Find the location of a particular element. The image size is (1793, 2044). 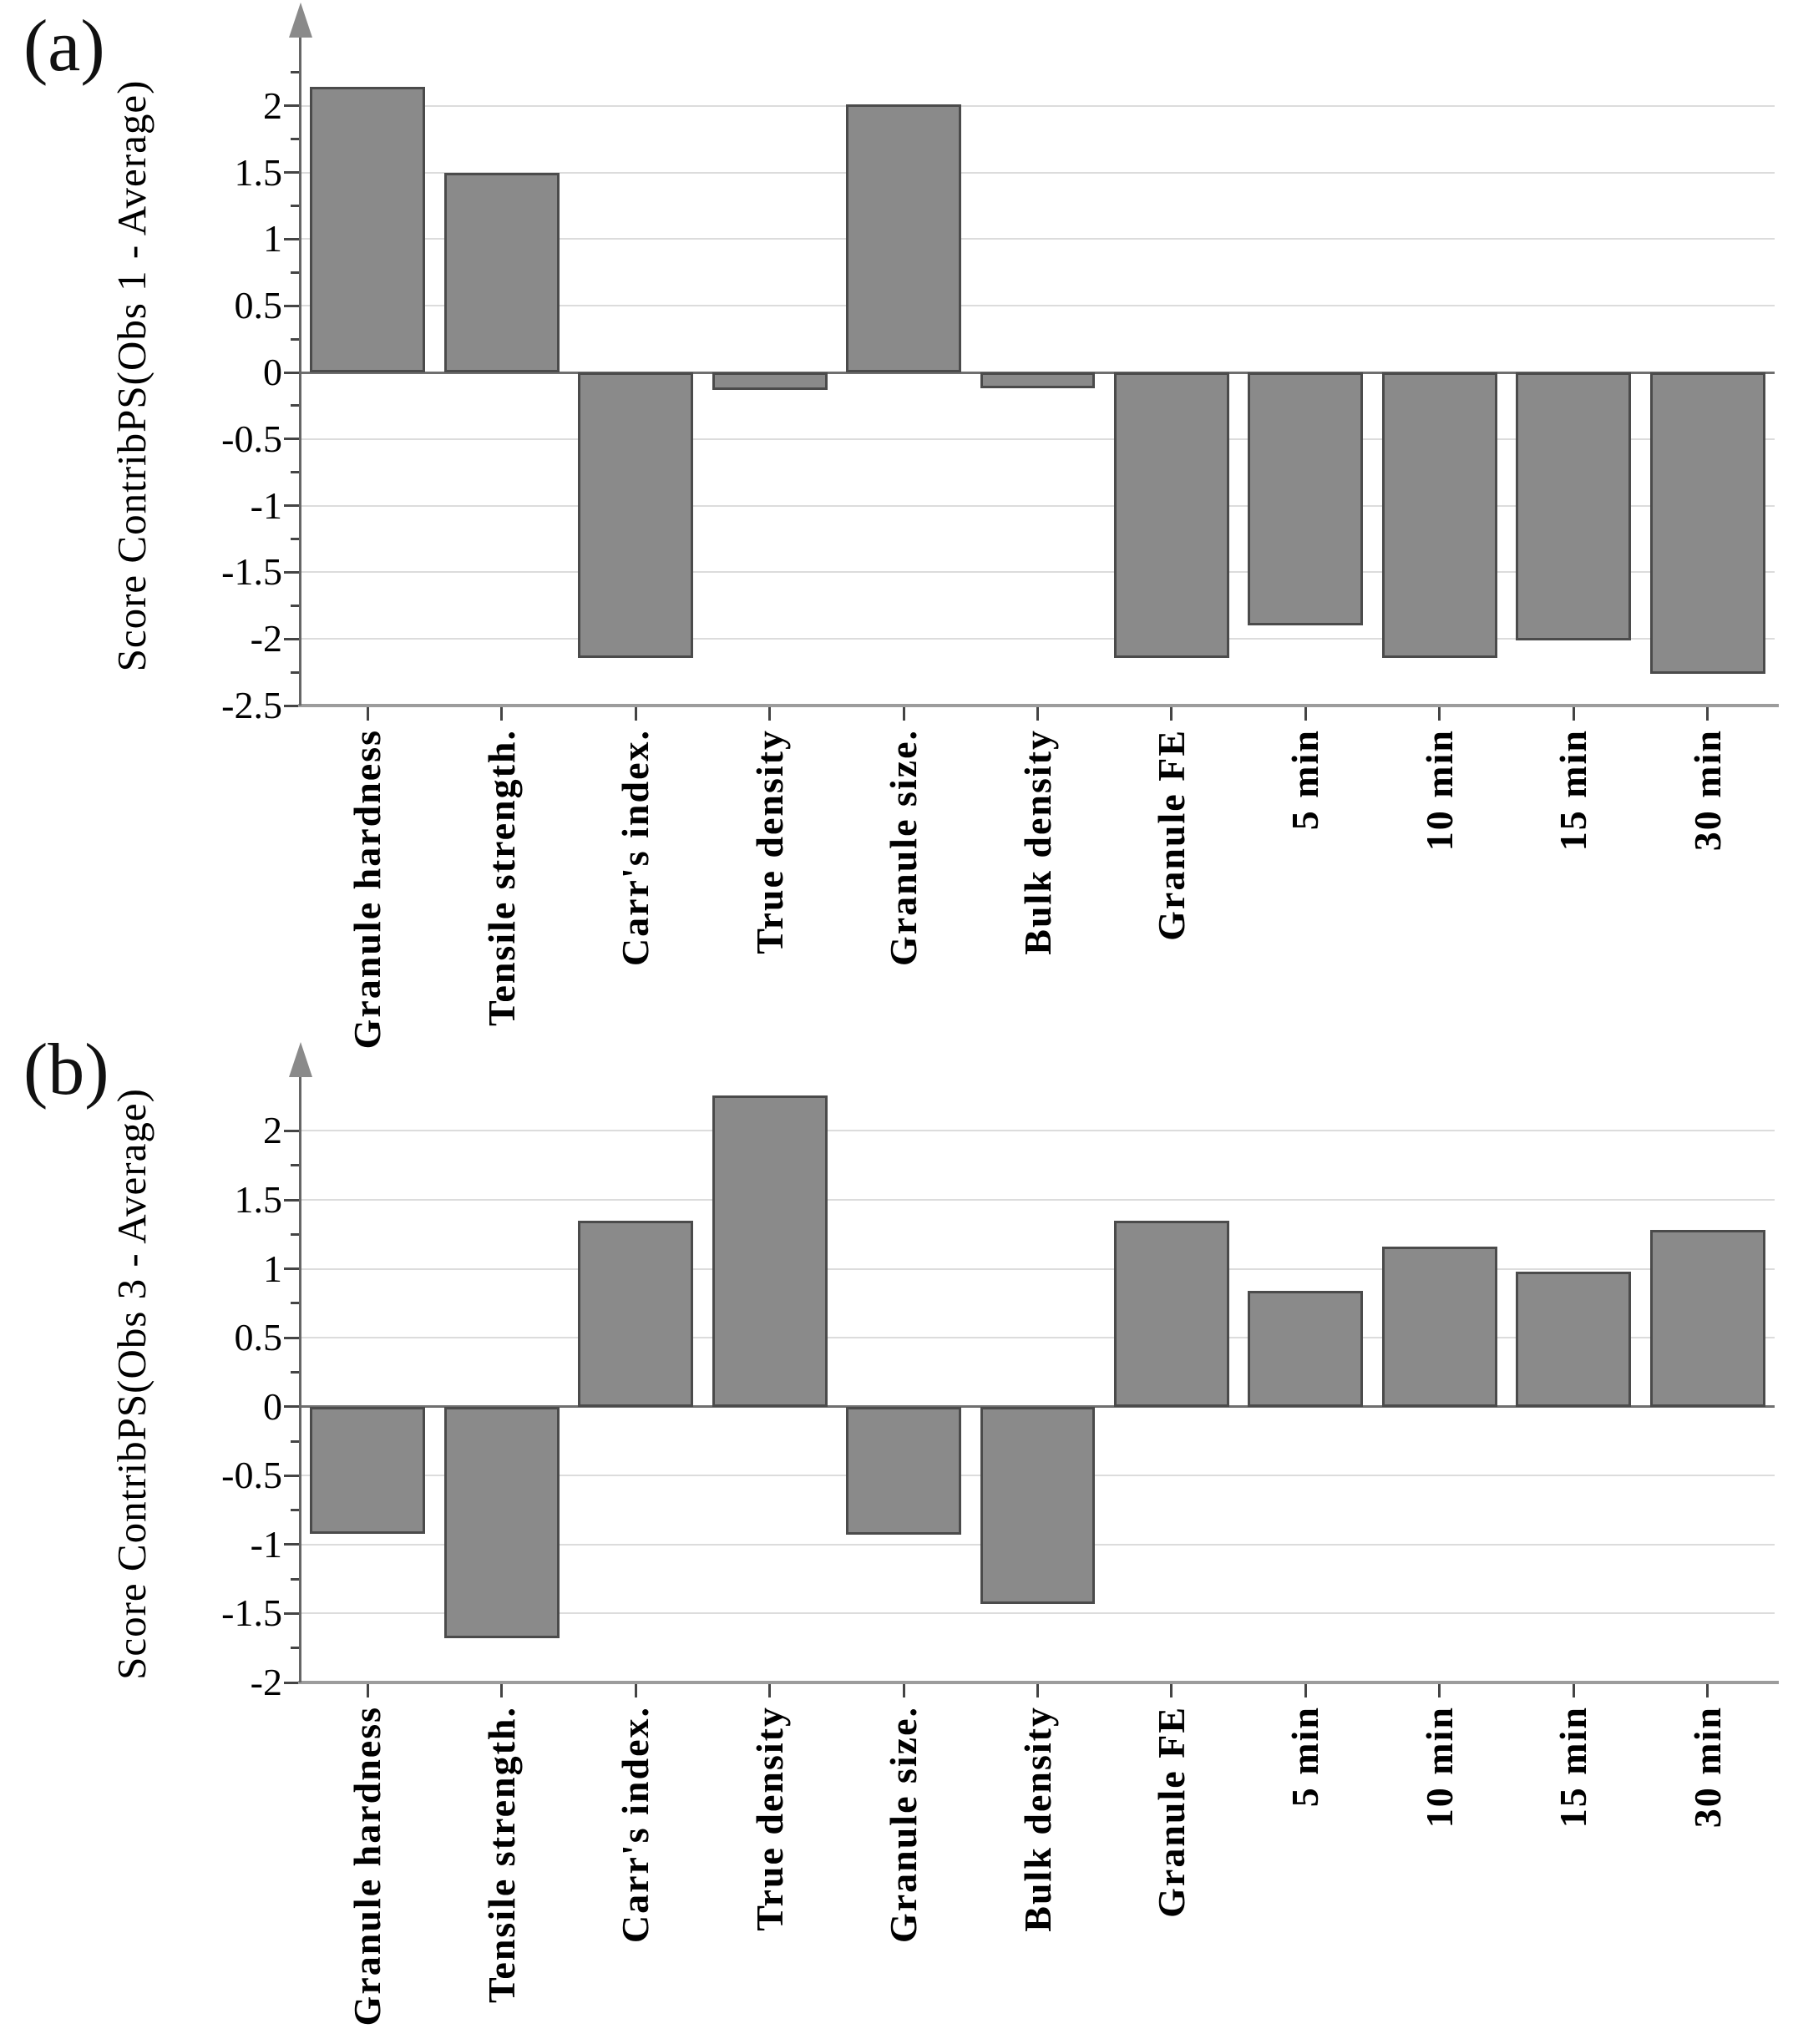

x-category-label: 30 min is located at coordinates (1707, 790).